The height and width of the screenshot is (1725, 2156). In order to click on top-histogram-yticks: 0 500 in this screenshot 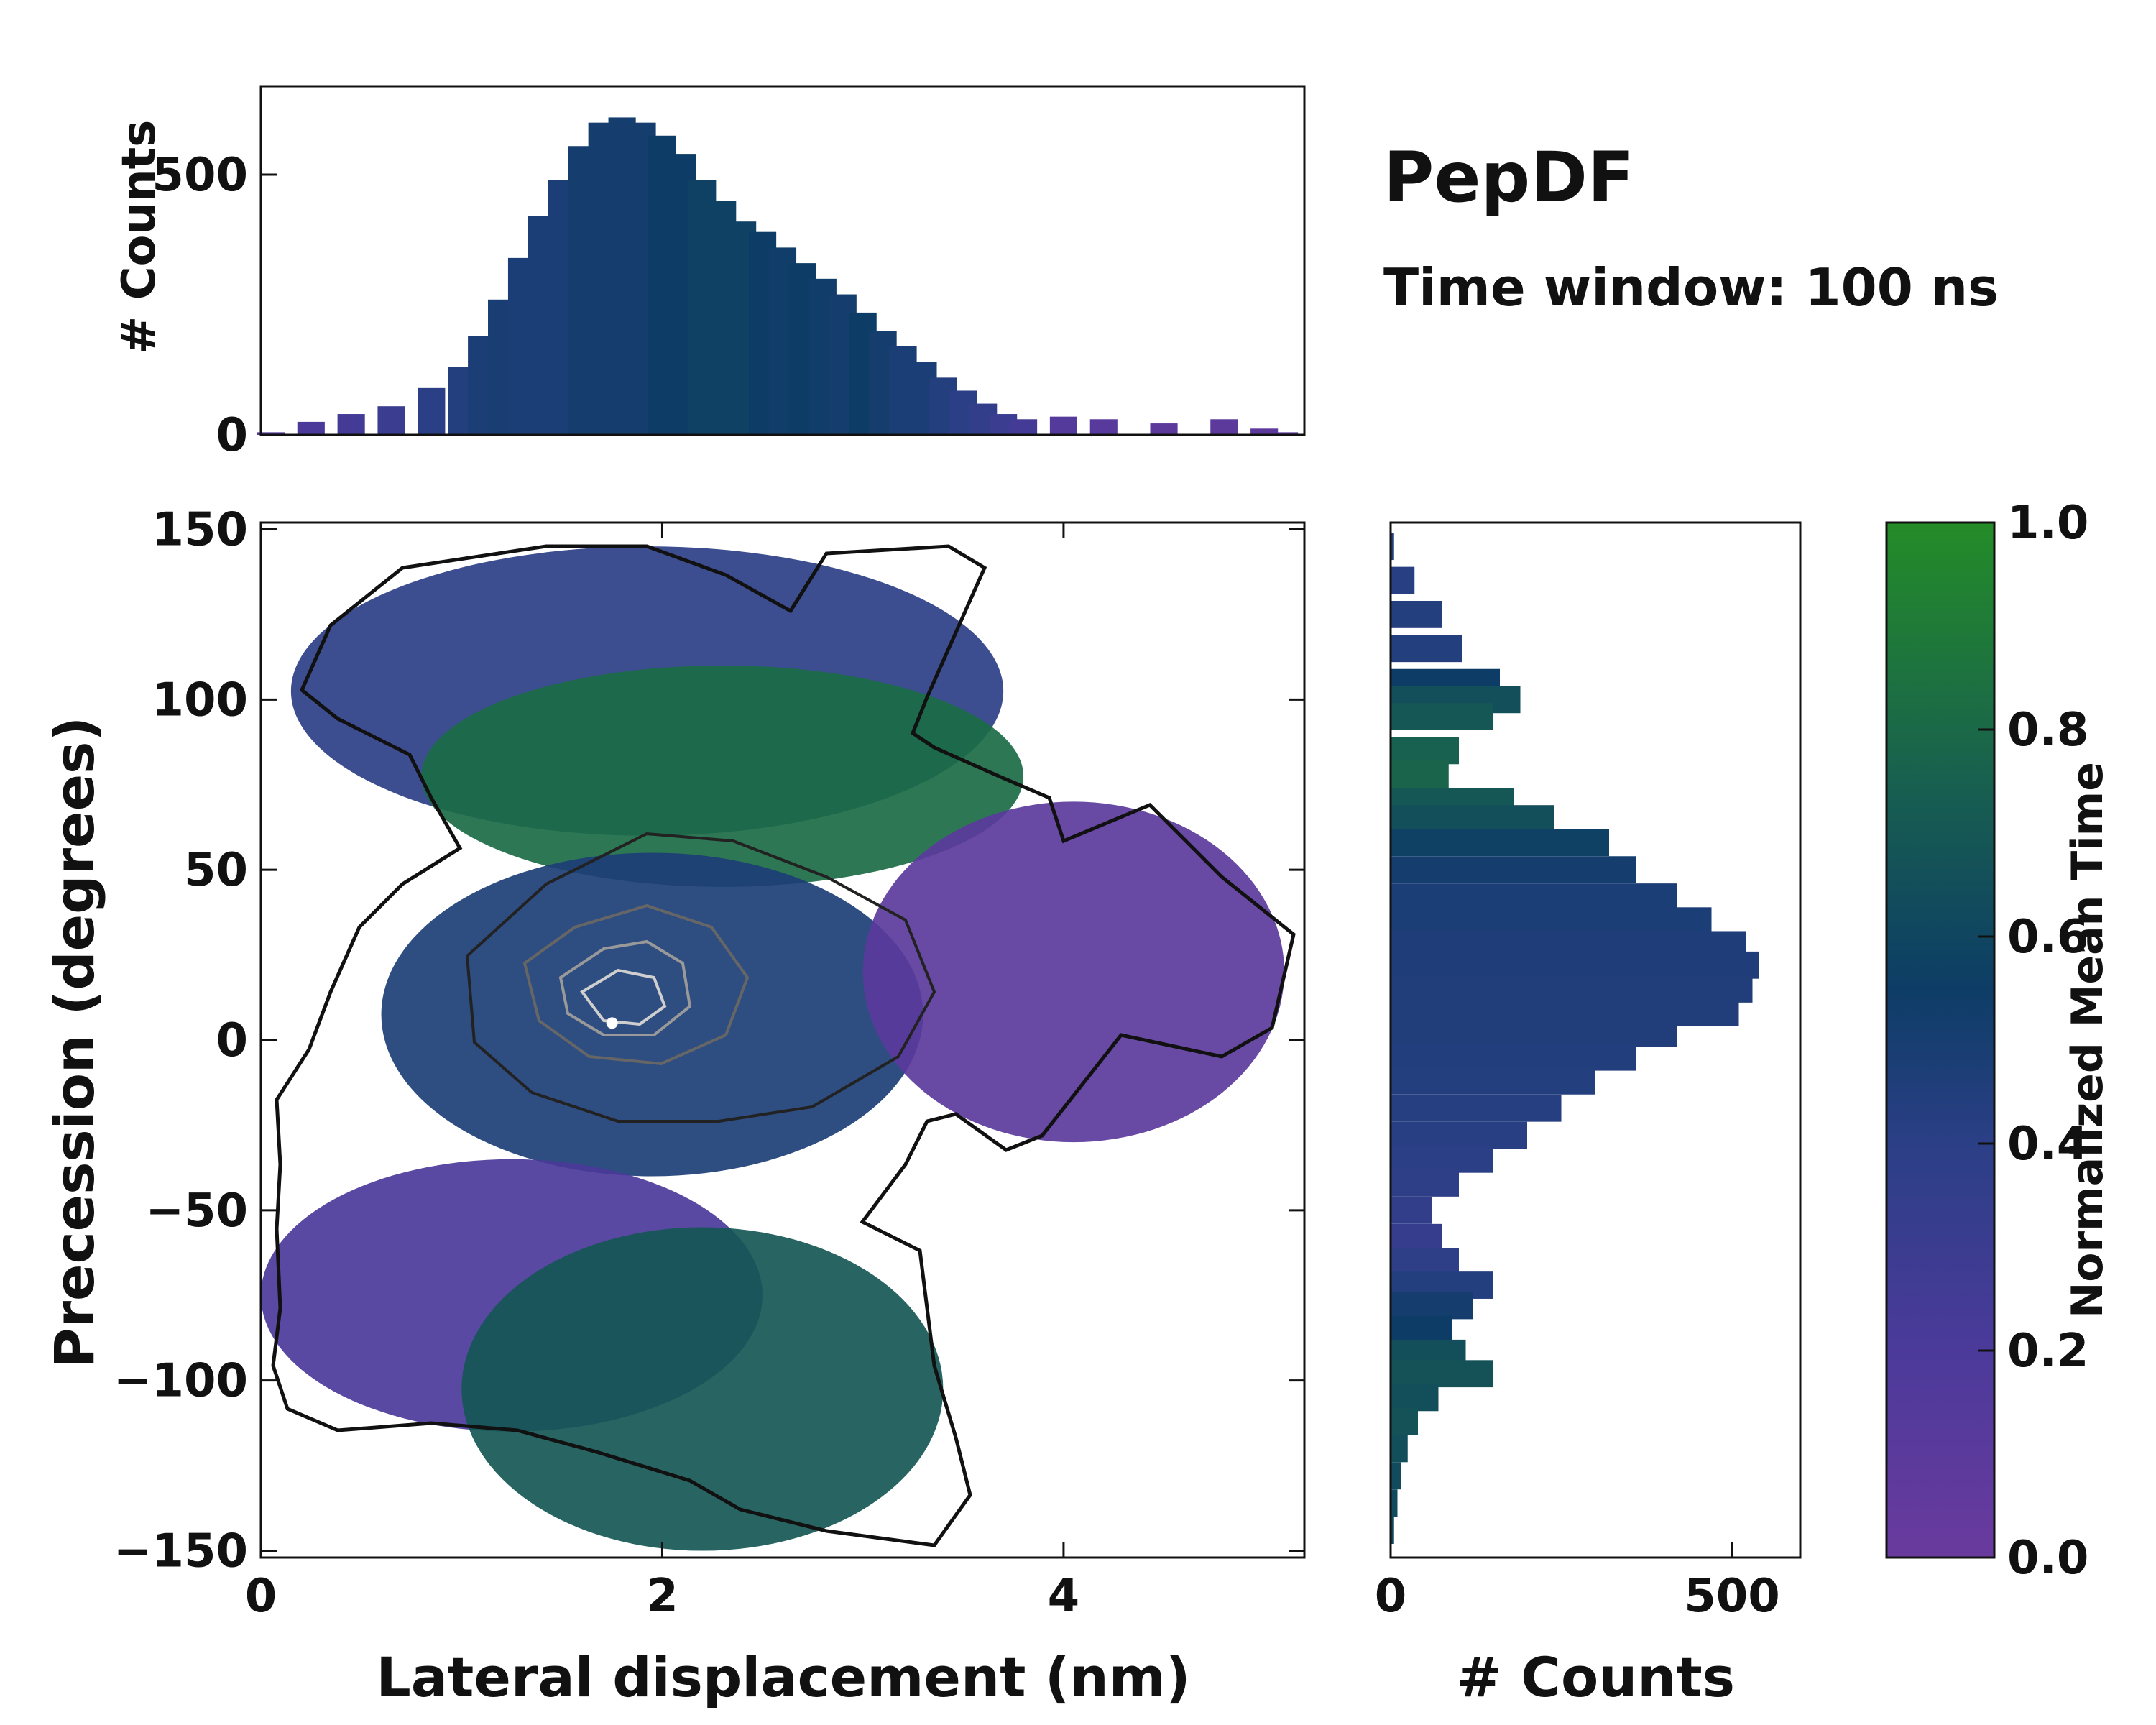, I will do `click(214, 305)`.